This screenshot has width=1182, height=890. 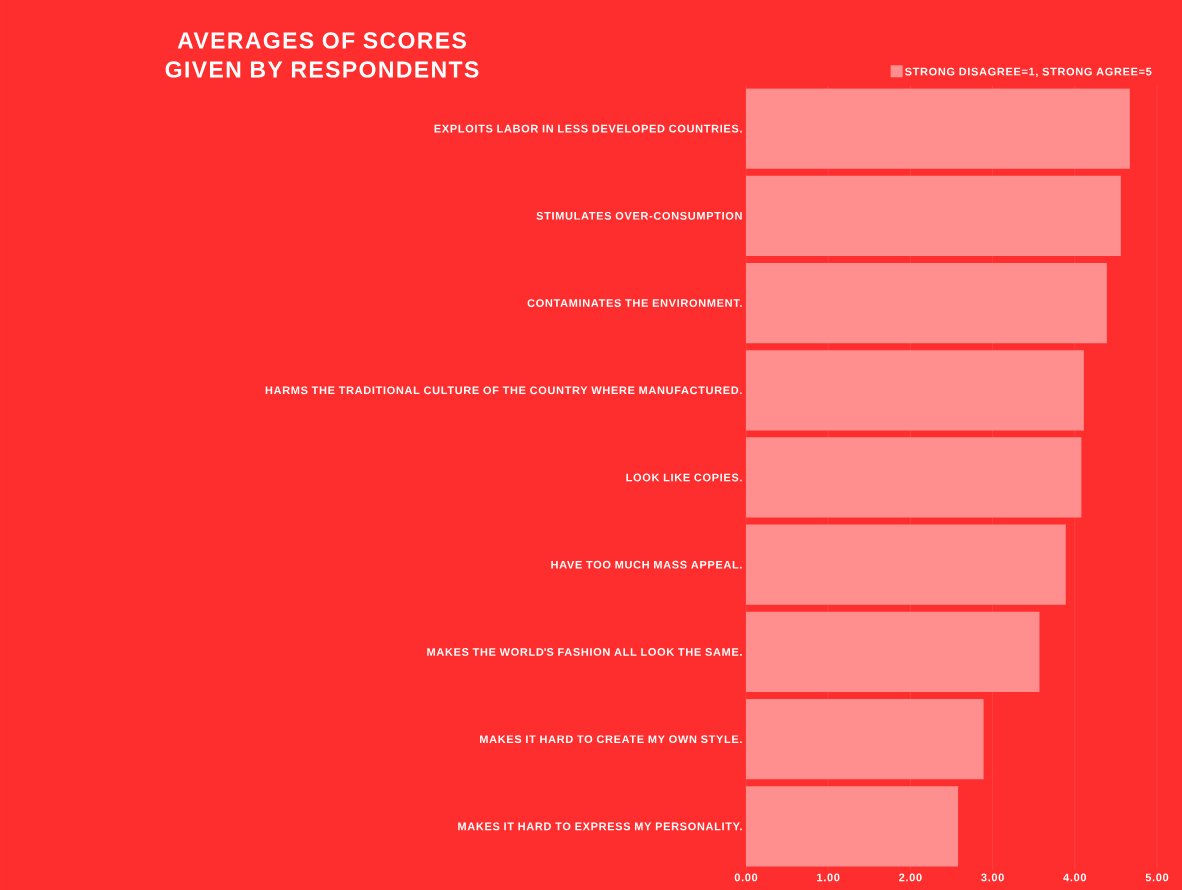 I want to click on y-tick-label: MAKES IT HARD TO EXPRESS MY PERSONALITY., so click(x=600, y=826).